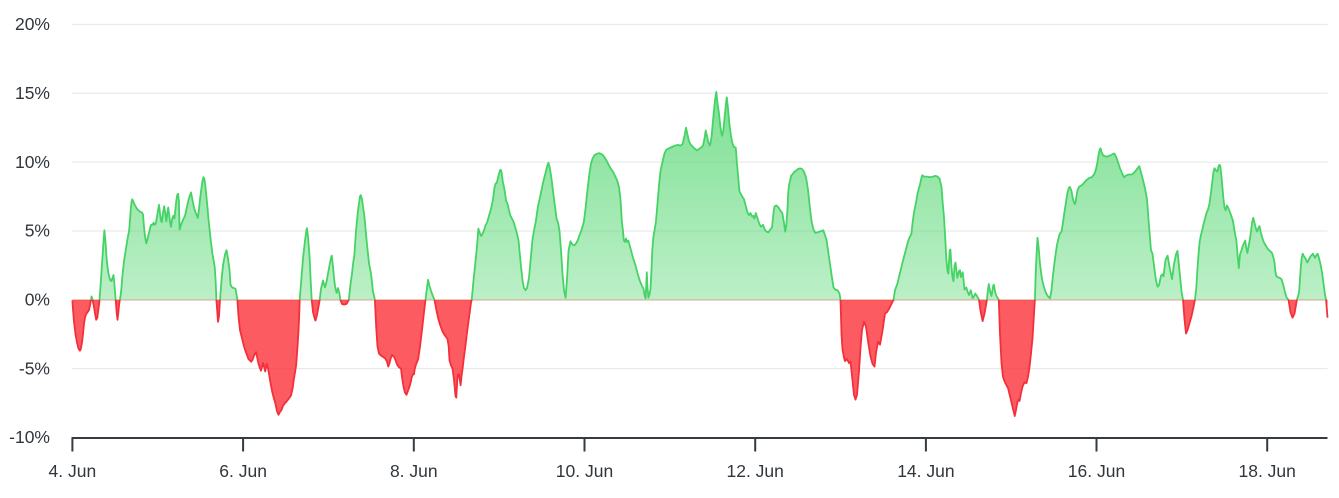 The width and height of the screenshot is (1339, 498). What do you see at coordinates (584, 471) in the screenshot?
I see `svg-text: 10. Jun` at bounding box center [584, 471].